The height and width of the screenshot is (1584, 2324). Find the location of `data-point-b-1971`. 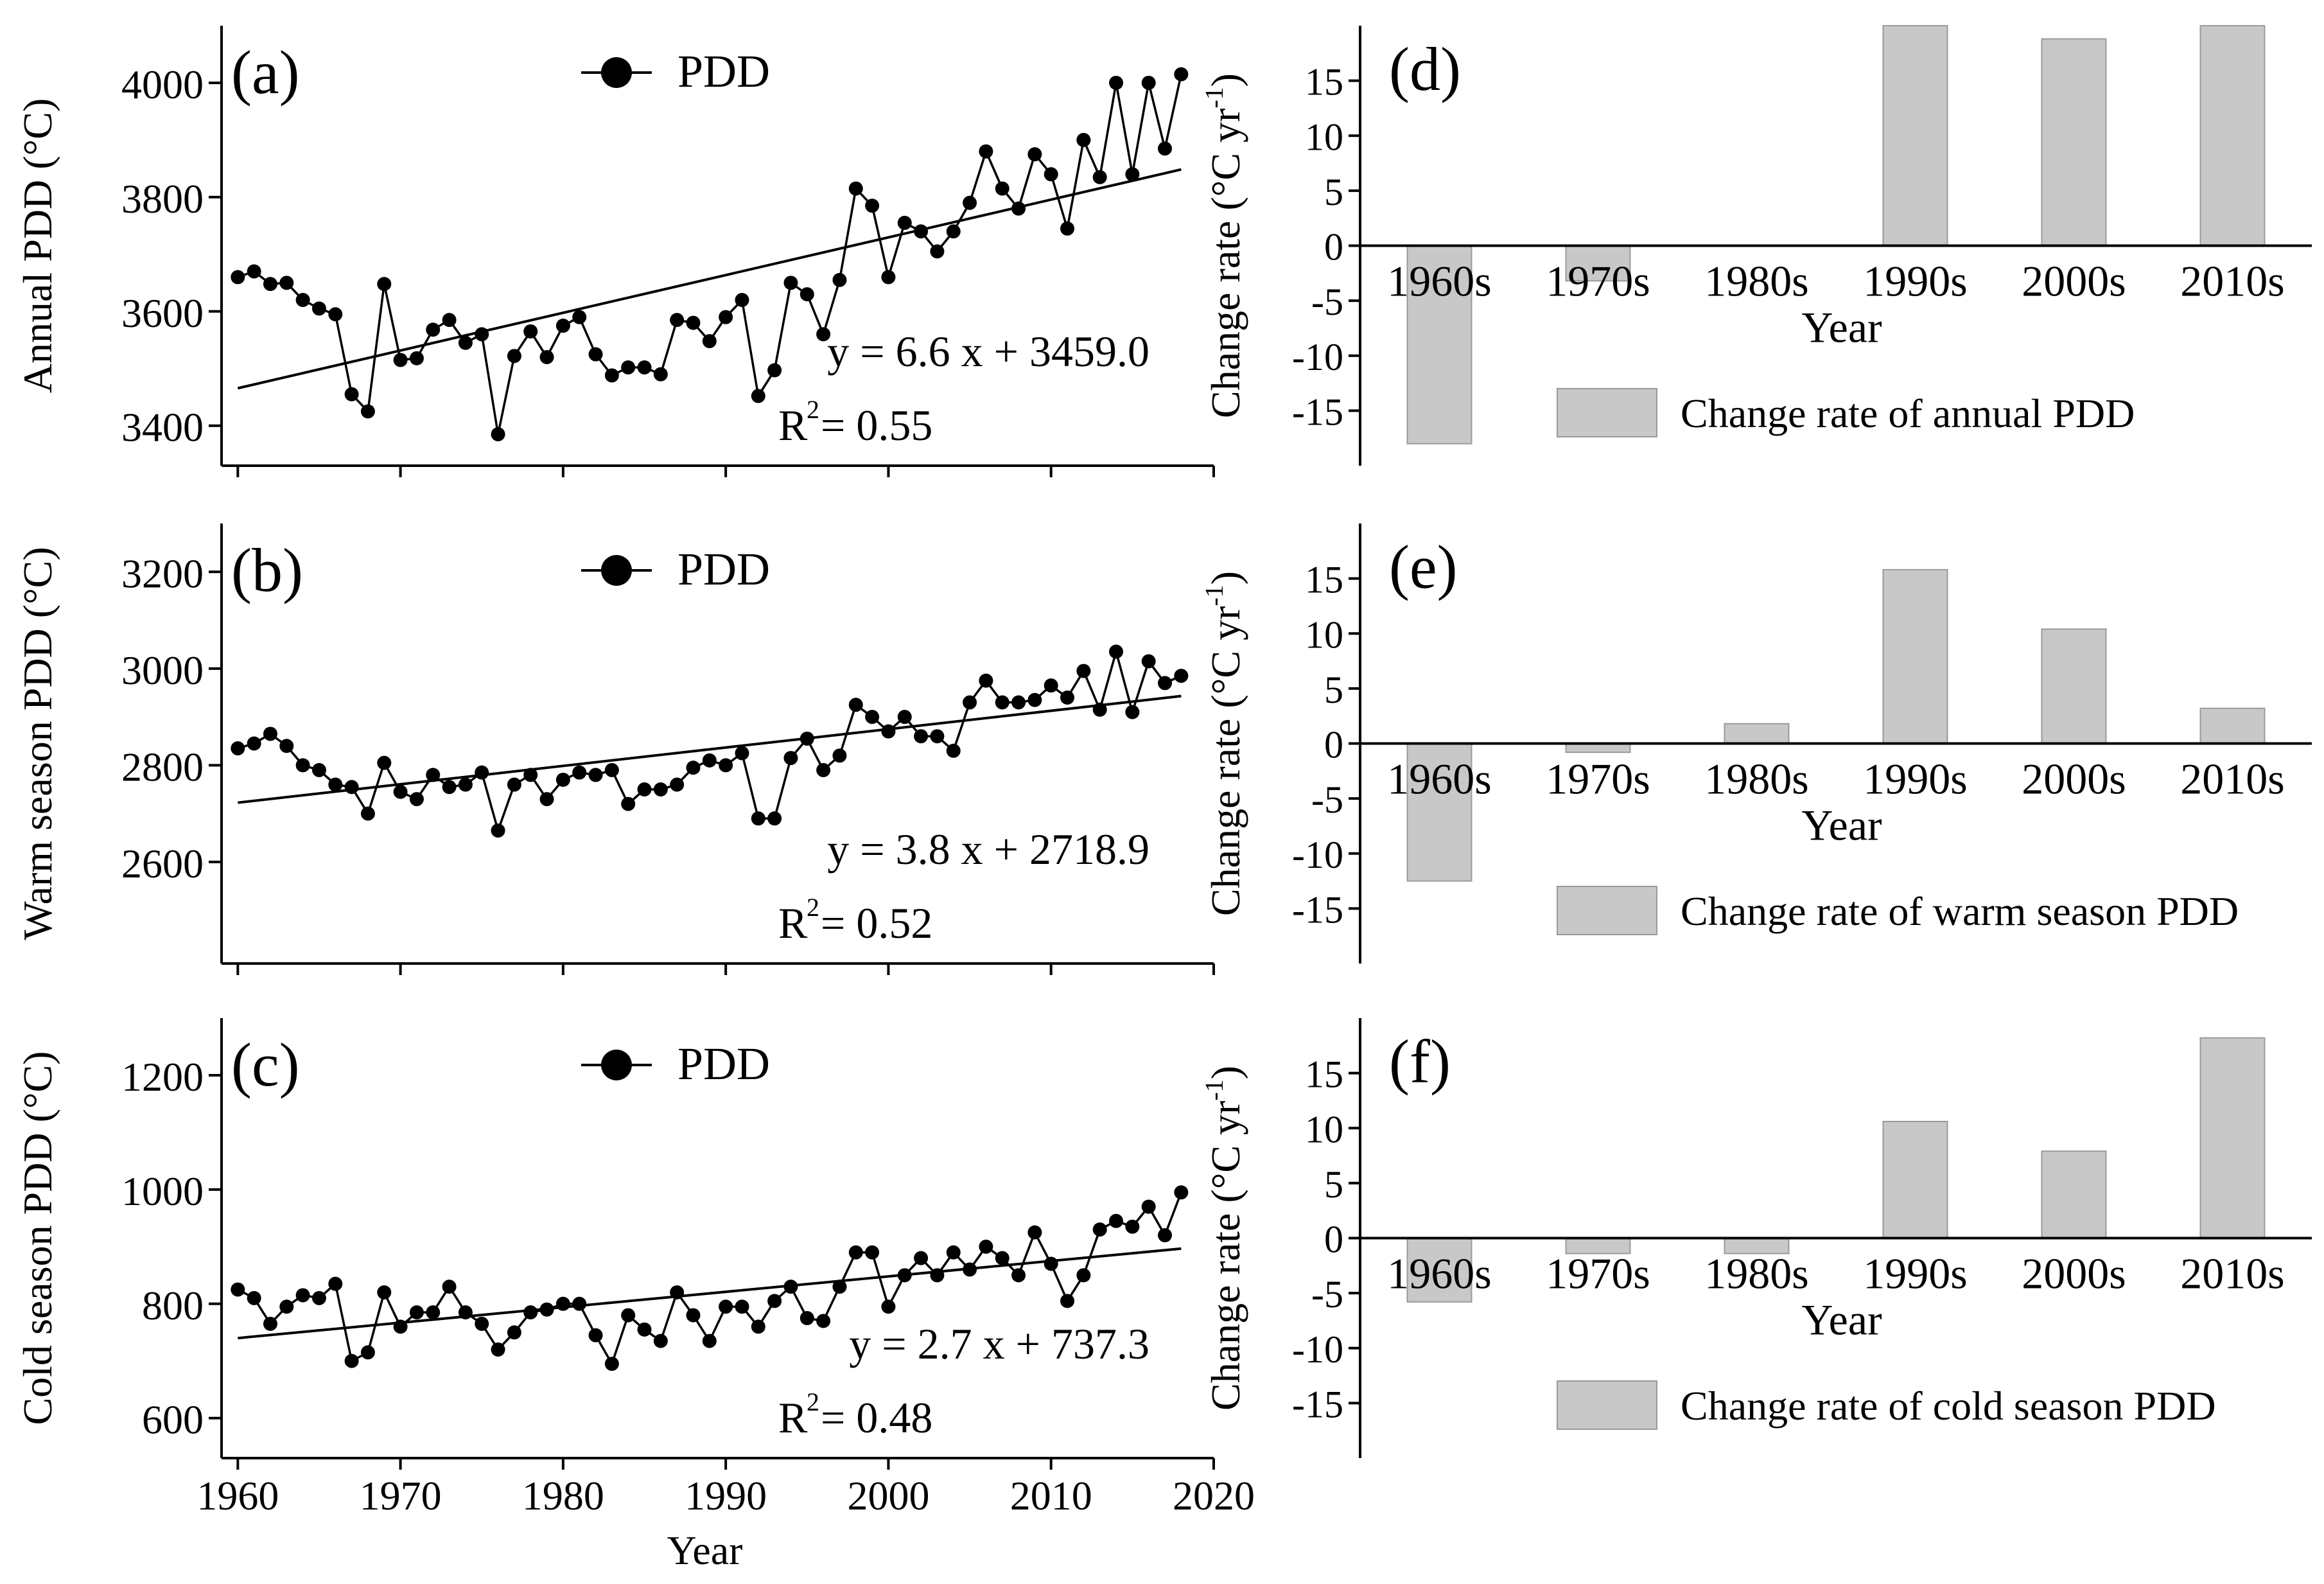

data-point-b-1971 is located at coordinates (416, 800).